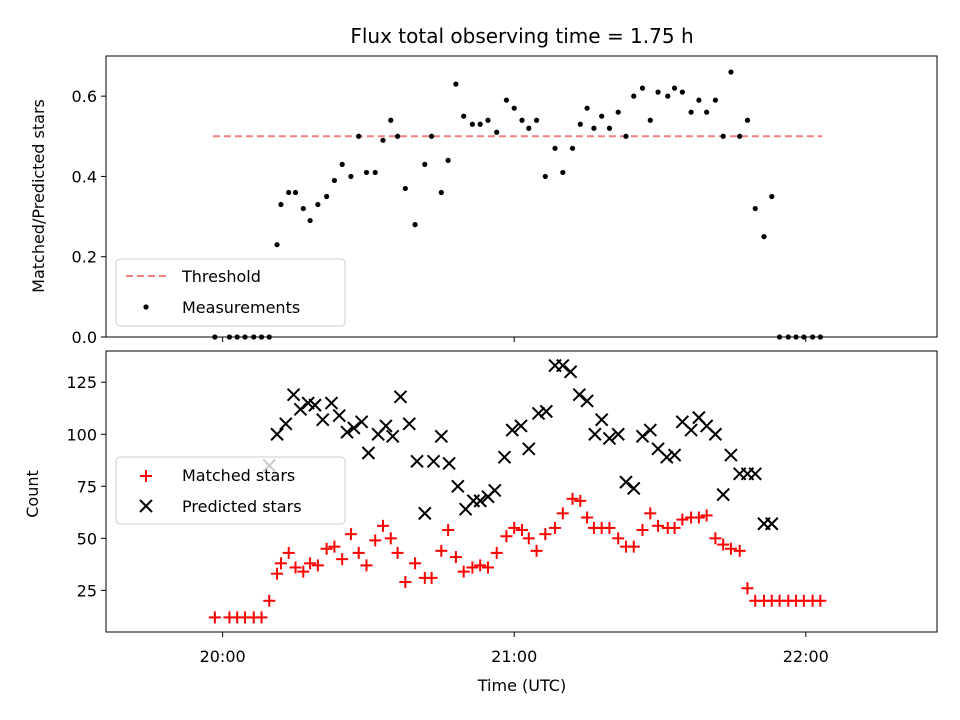 The width and height of the screenshot is (960, 720). What do you see at coordinates (87, 486) in the screenshot?
I see `y-tick-label: 75` at bounding box center [87, 486].